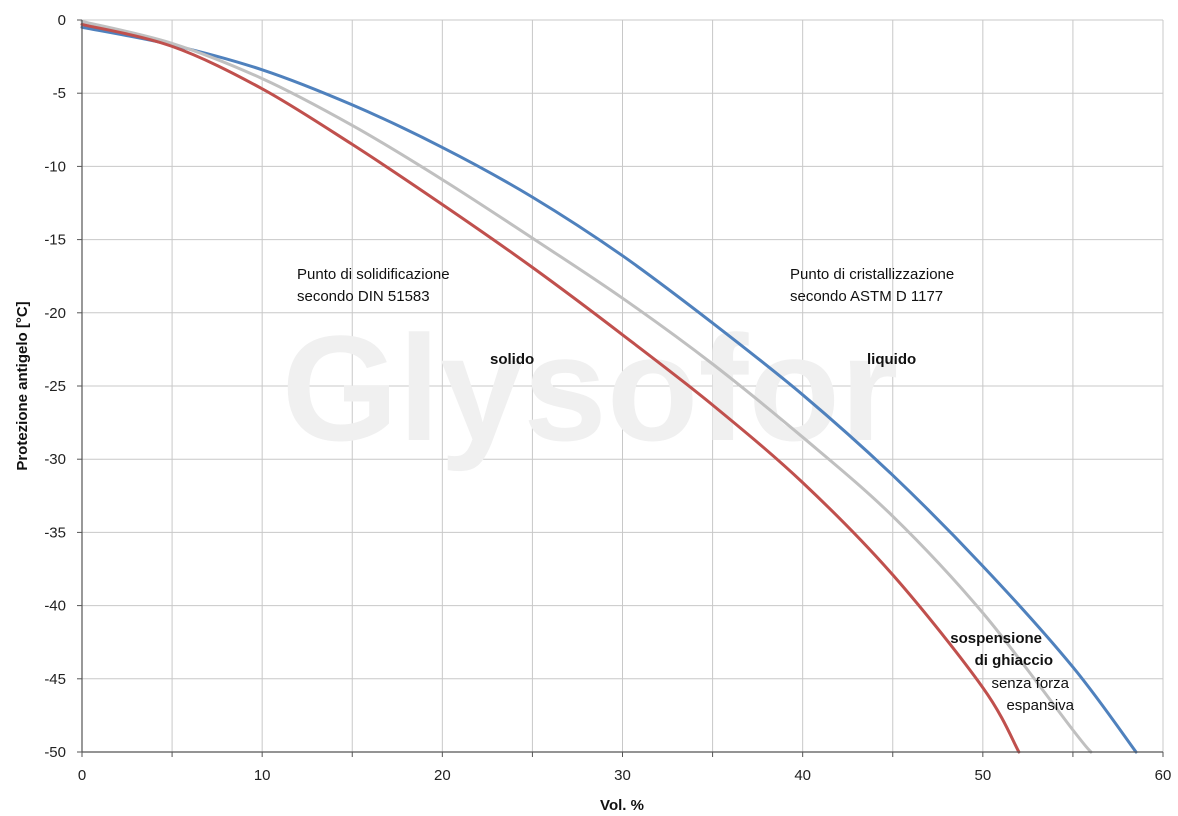 The width and height of the screenshot is (1178, 816). What do you see at coordinates (55, 386) in the screenshot?
I see `y-tick-label: -25` at bounding box center [55, 386].